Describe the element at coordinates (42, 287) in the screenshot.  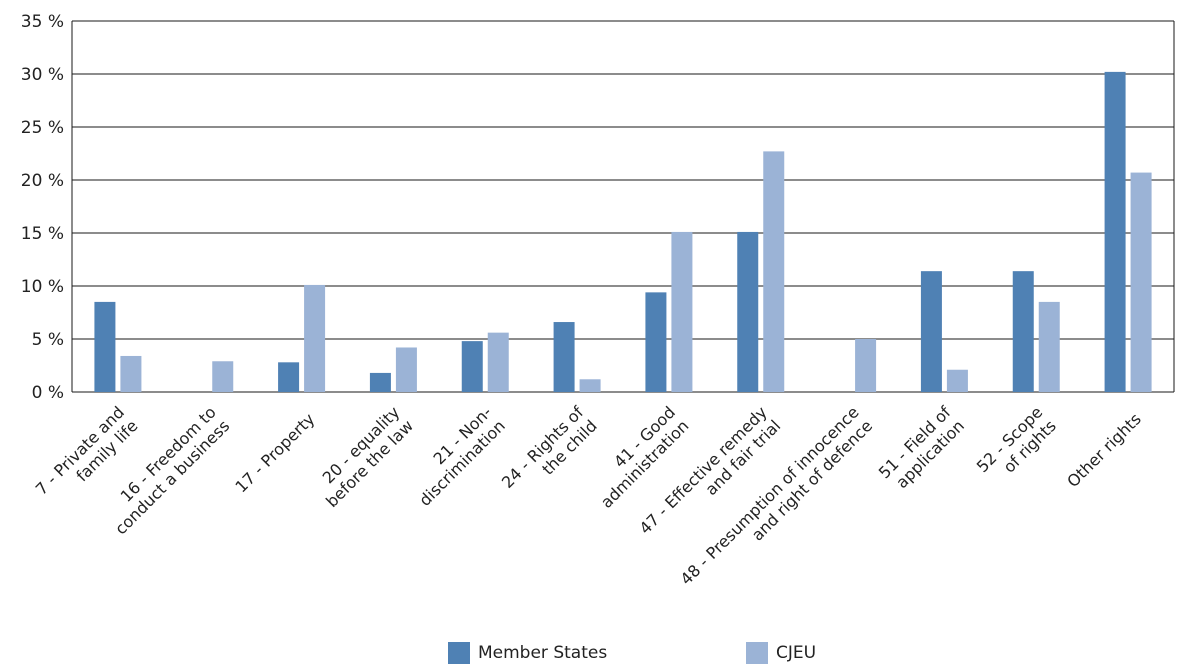
I see `y-tick-label: 10 %` at that location.